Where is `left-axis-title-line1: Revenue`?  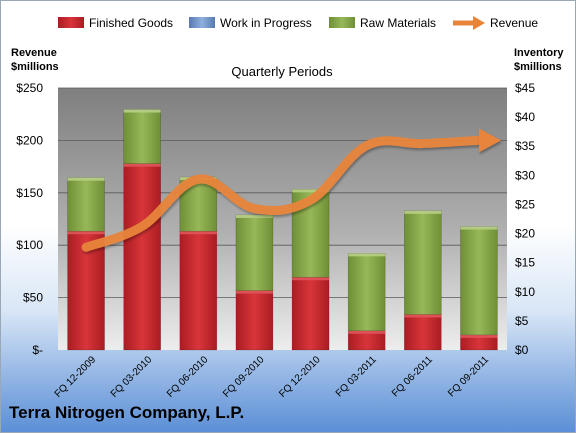 left-axis-title-line1: Revenue is located at coordinates (34, 53).